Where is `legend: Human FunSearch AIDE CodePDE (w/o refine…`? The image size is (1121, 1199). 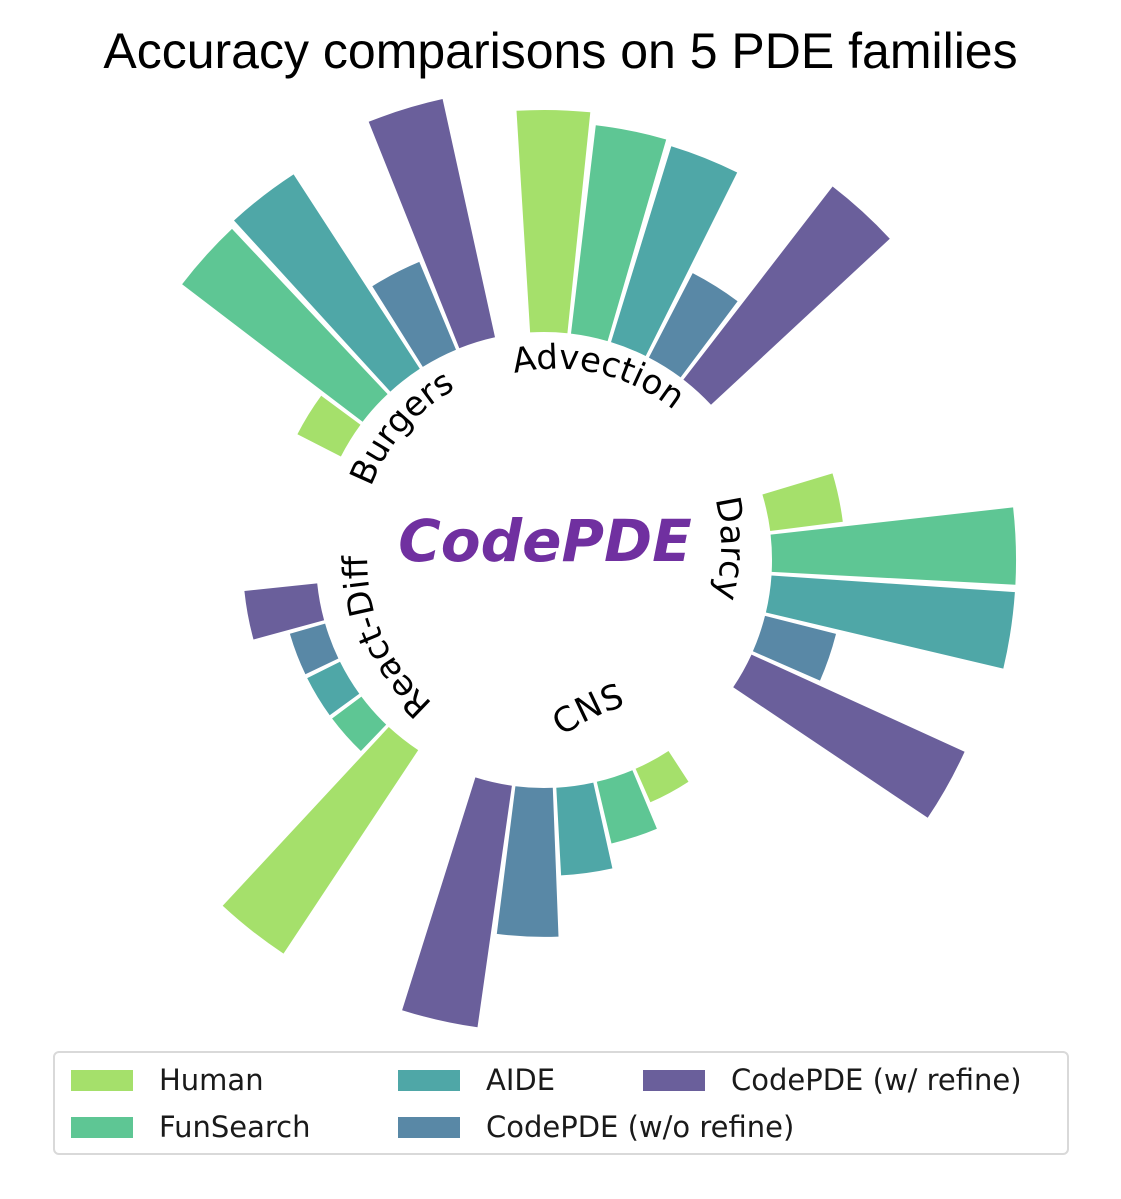
legend: Human FunSearch AIDE CodePDE (w/o refine… is located at coordinates (561, 1103).